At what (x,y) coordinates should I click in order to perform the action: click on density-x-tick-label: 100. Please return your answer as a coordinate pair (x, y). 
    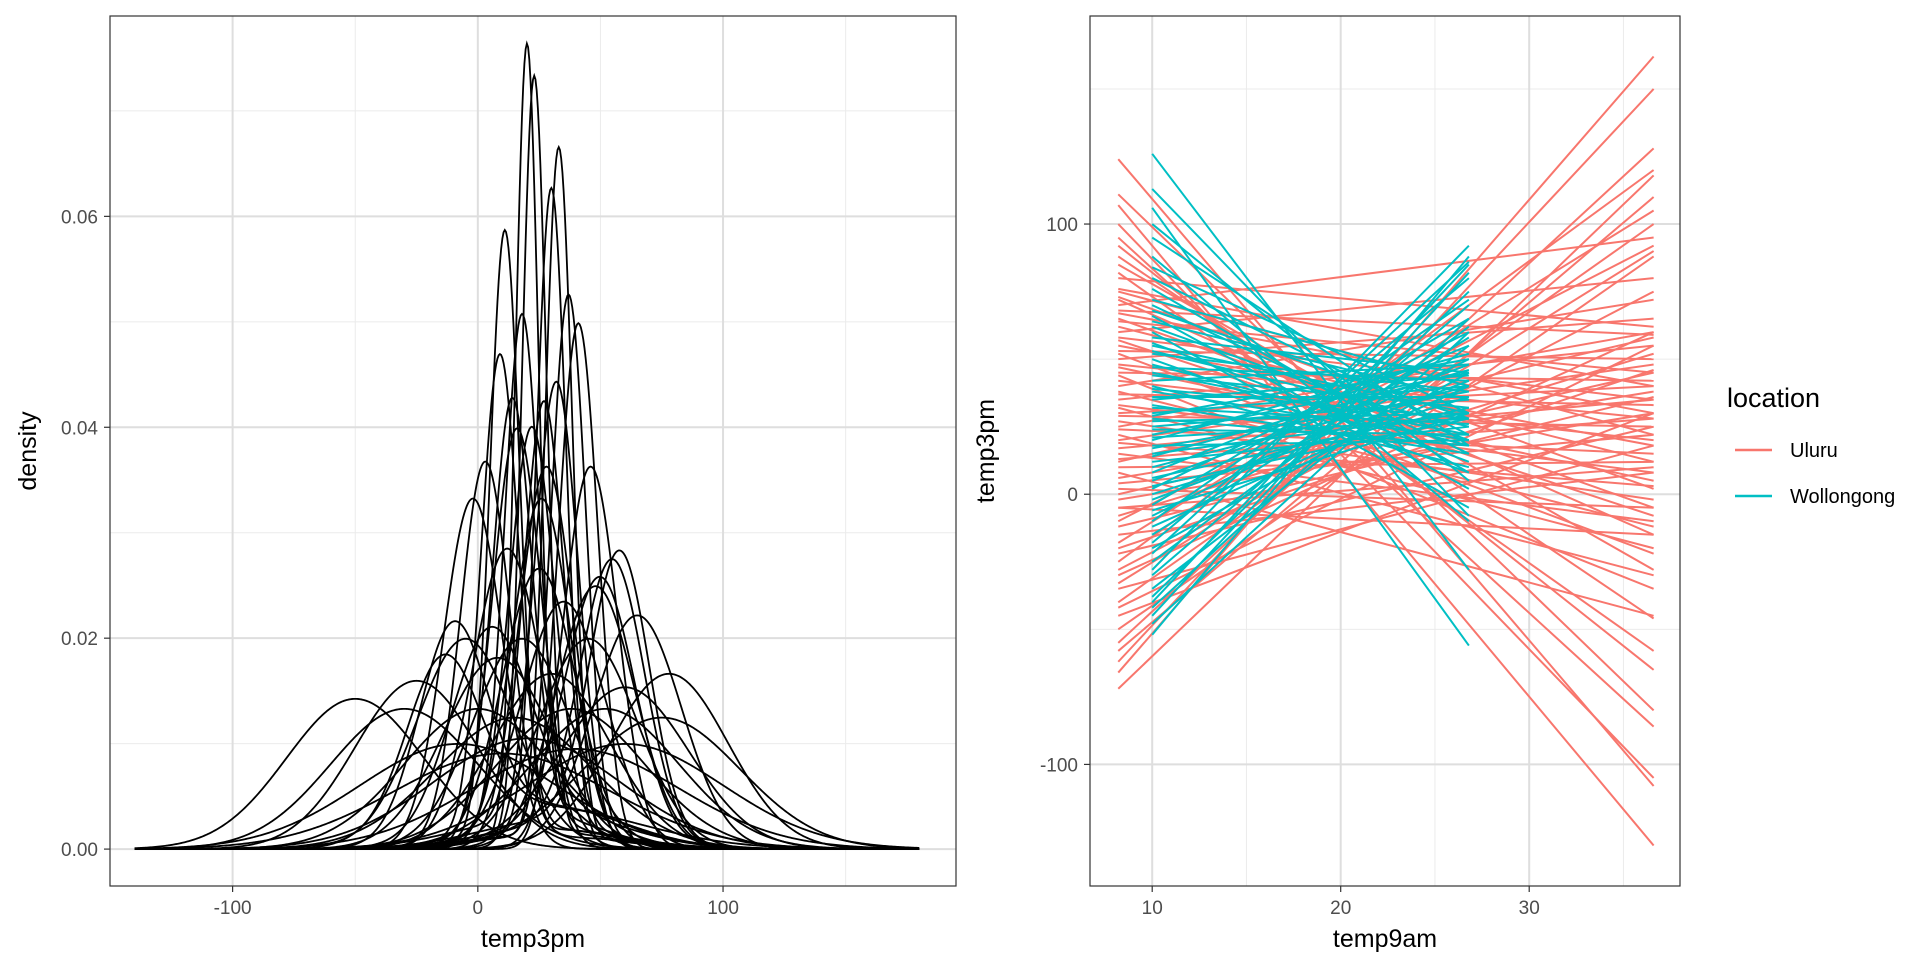
    Looking at the image, I should click on (723, 908).